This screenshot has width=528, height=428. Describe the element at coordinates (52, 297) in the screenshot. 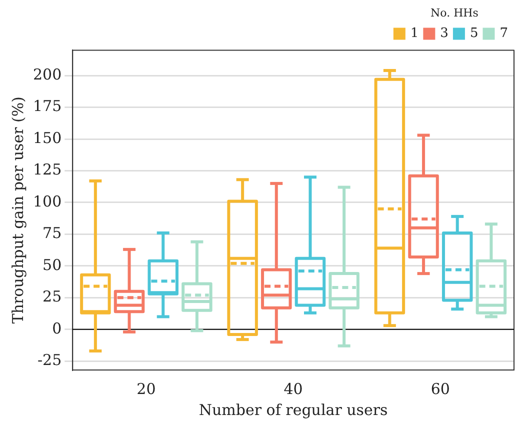

I see `y-tick-label: 25` at that location.